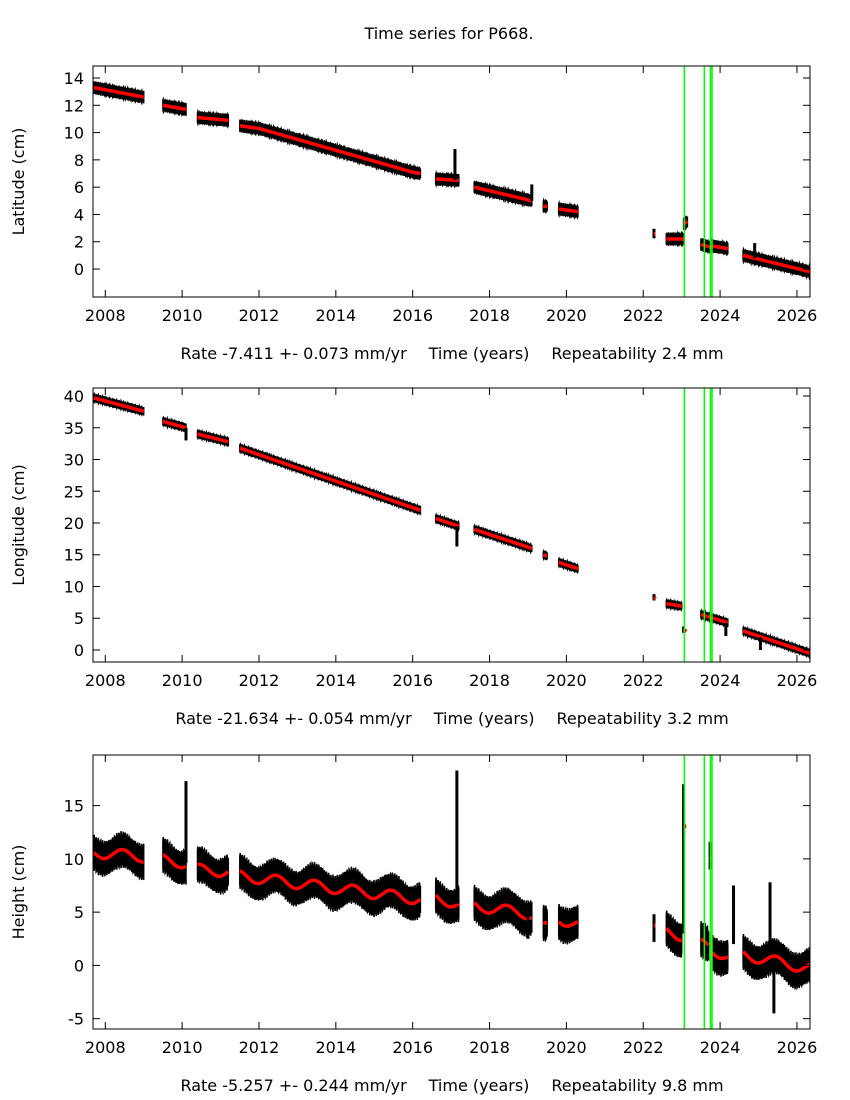 Image resolution: width=850 pixels, height=1100 pixels. Describe the element at coordinates (74, 105) in the screenshot. I see `y-tick-label: 12` at that location.